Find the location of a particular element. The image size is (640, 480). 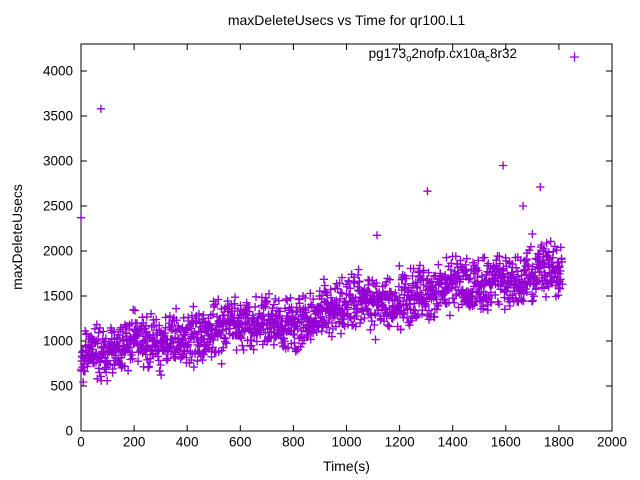

y-tick-label: 1000 is located at coordinates (58, 341).